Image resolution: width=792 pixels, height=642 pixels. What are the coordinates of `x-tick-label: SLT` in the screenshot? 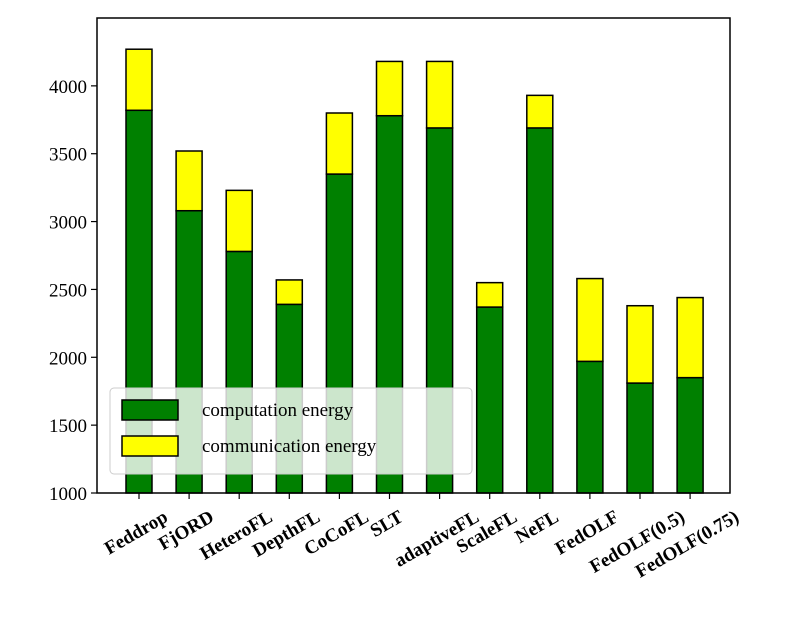 It's located at (387, 523).